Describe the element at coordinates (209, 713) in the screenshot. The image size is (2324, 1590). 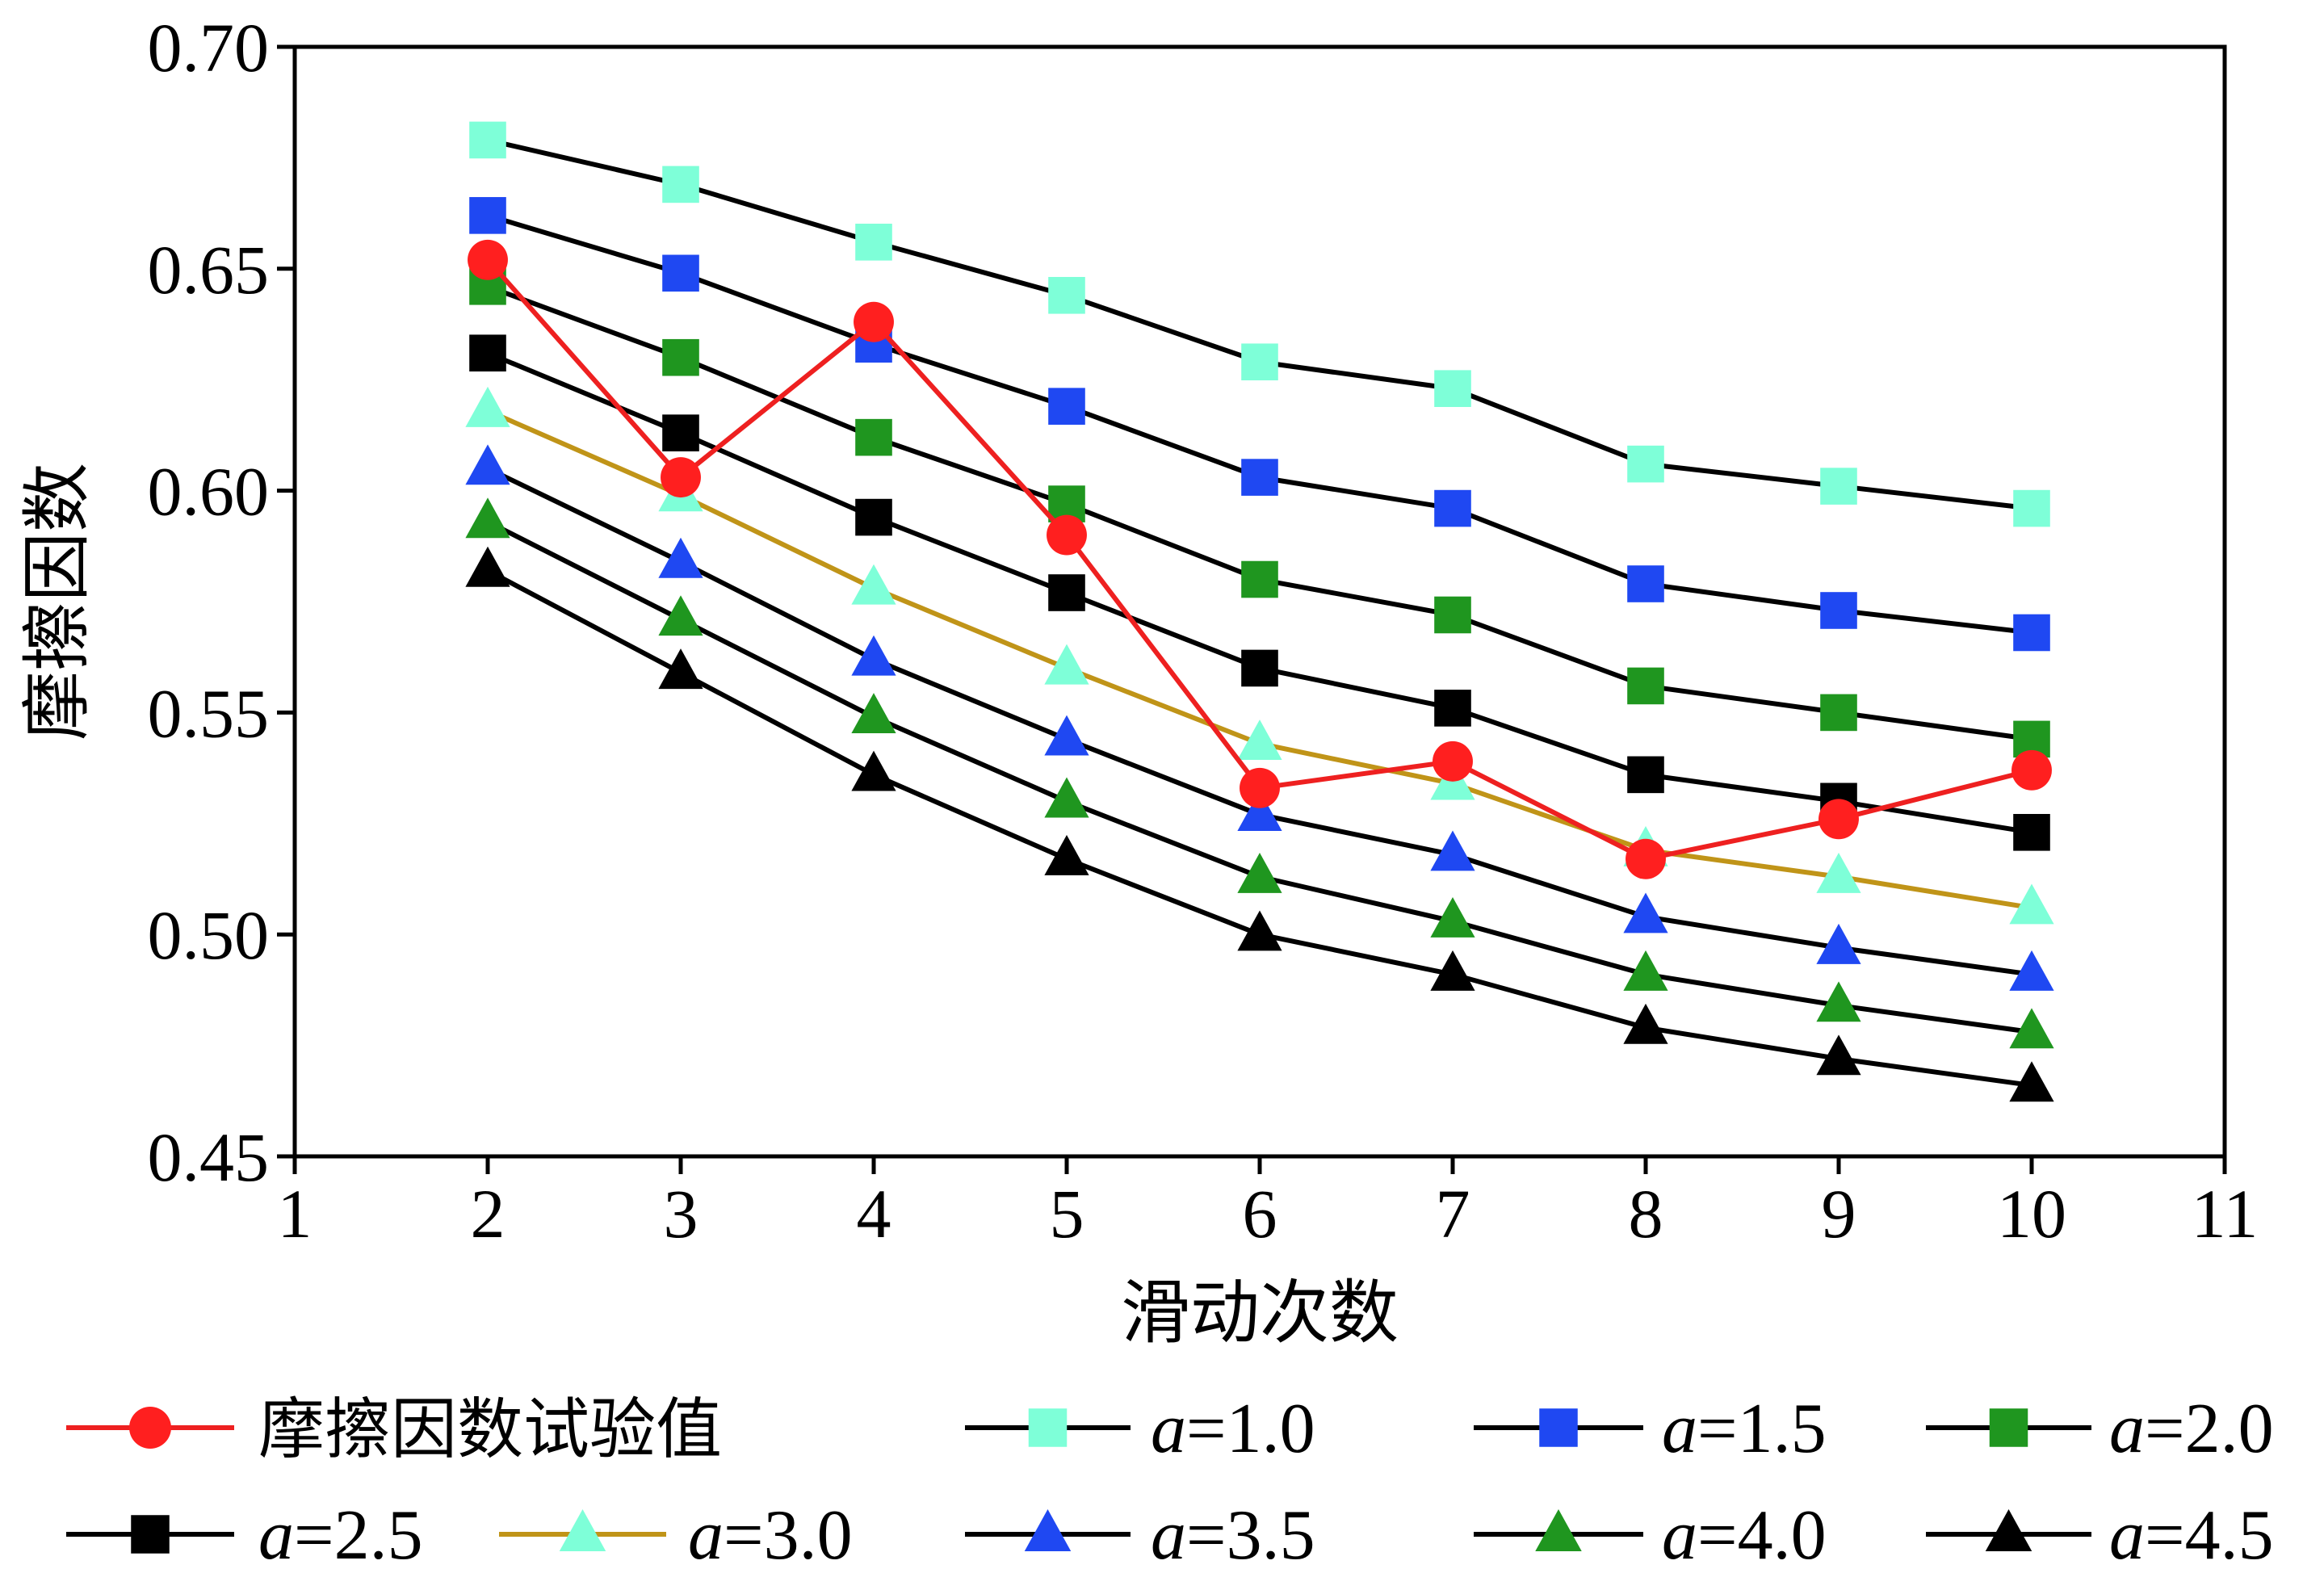
I see `y-tick-label: 0.55` at that location.